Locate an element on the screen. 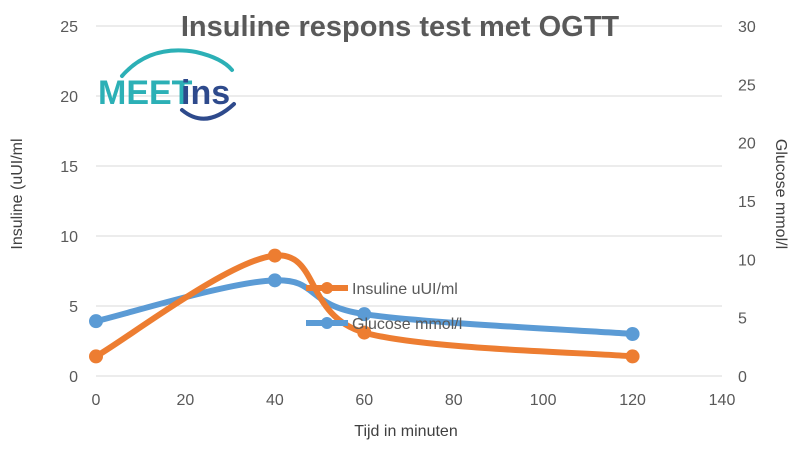 Image resolution: width=802 pixels, height=456 pixels. y-tick-label: 20 is located at coordinates (69, 97).